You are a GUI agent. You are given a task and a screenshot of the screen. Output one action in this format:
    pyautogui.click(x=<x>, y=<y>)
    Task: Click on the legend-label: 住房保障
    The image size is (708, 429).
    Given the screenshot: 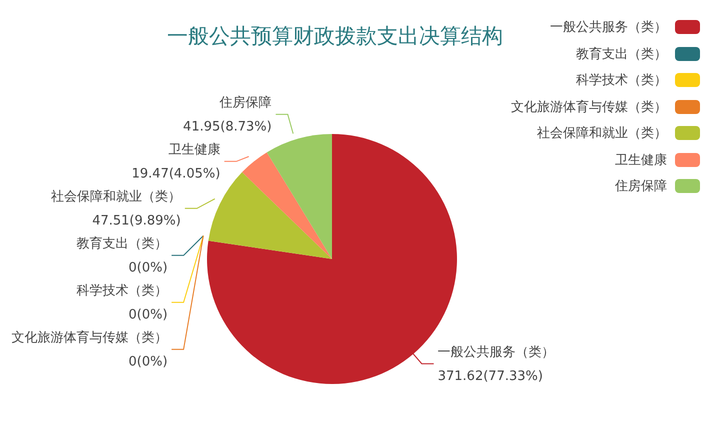 What is the action you would take?
    pyautogui.click(x=641, y=187)
    